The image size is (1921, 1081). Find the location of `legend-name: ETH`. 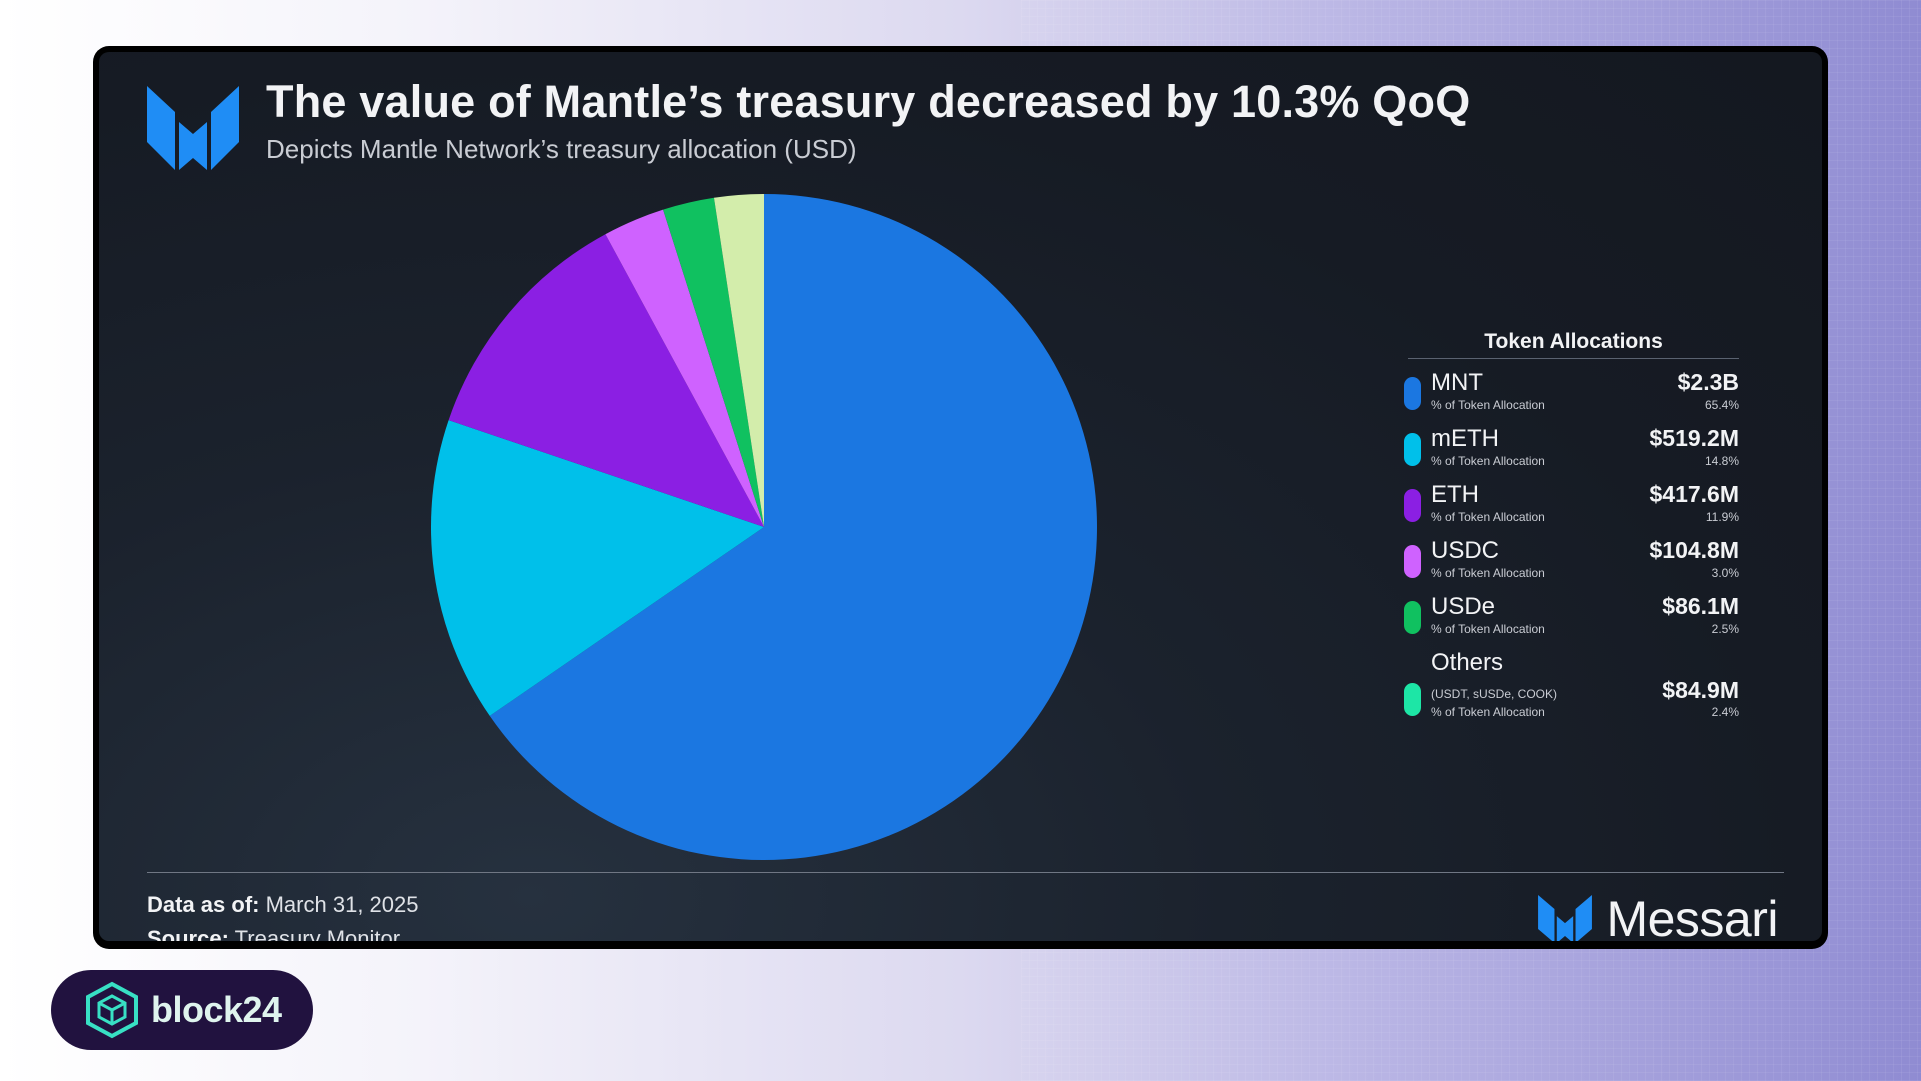

legend-name: ETH is located at coordinates (1455, 494).